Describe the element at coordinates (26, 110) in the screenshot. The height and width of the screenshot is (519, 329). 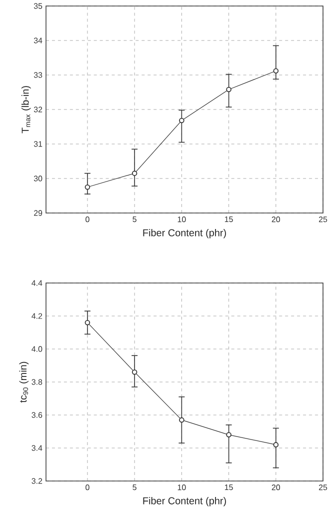
I see `y-axis-title: T$_{max}$ (lb-in)` at that location.